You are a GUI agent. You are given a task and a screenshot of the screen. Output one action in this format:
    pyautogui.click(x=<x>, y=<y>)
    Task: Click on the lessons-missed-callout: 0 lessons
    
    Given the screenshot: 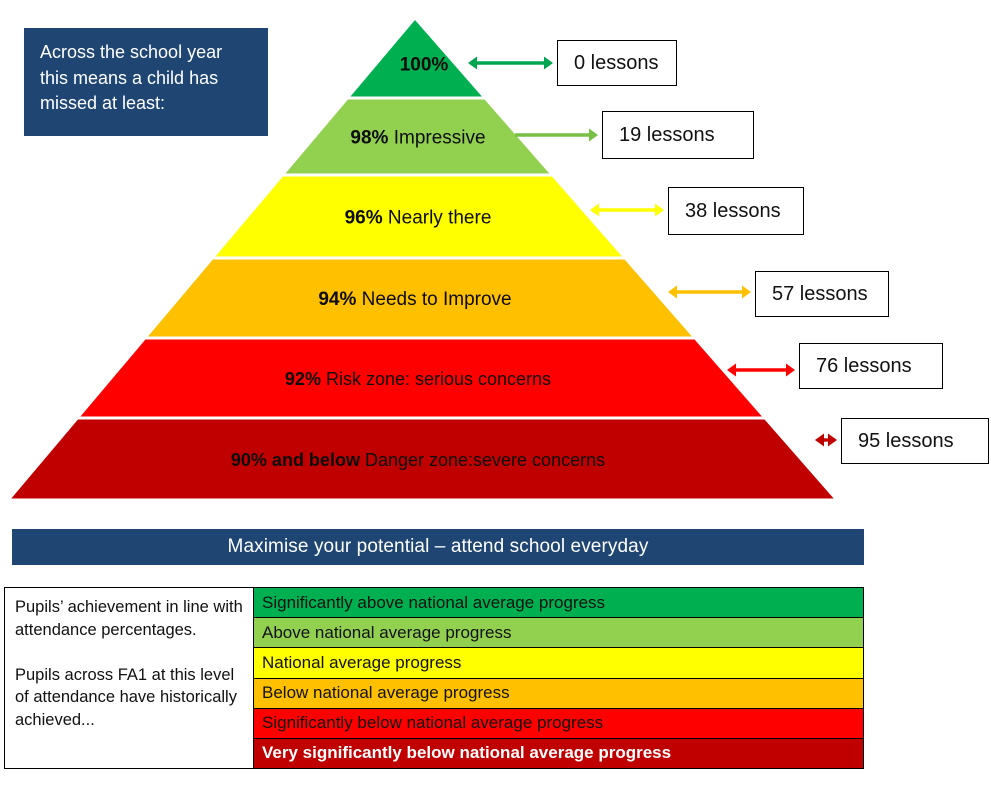 What is the action you would take?
    pyautogui.click(x=617, y=63)
    